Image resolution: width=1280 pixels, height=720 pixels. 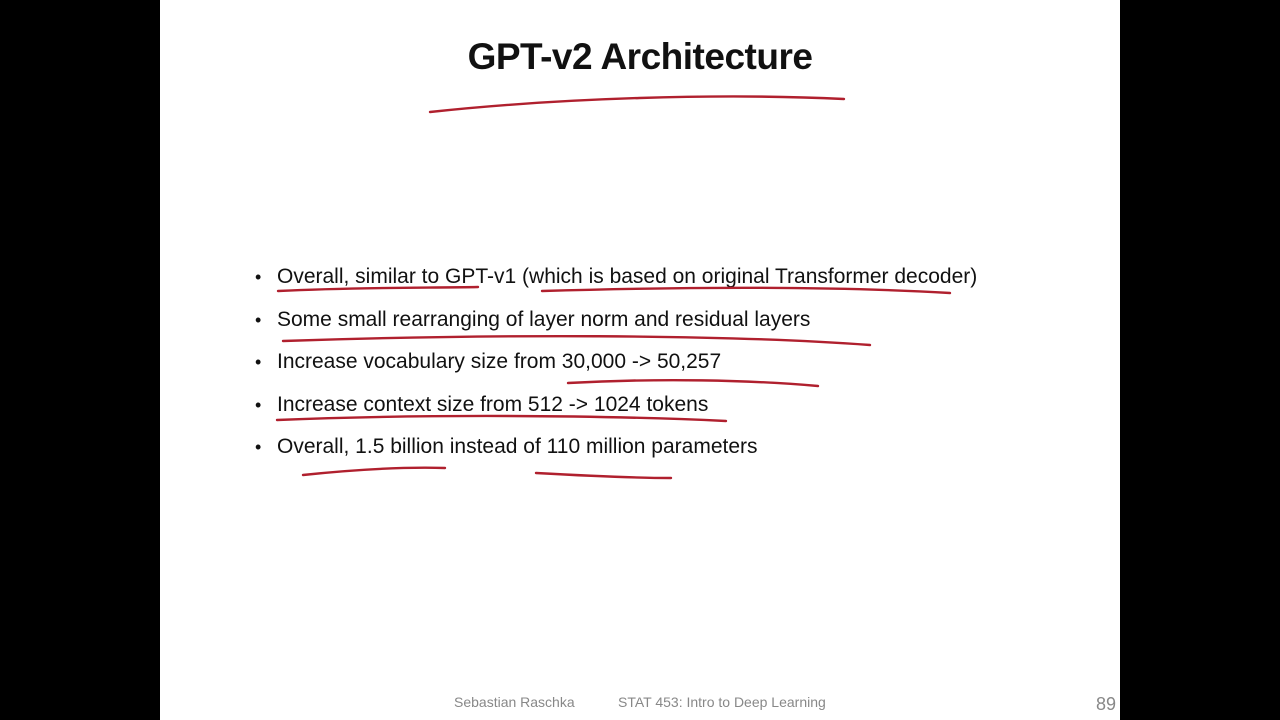 What do you see at coordinates (514, 702) in the screenshot?
I see `footer-author: Sebastian Raschka` at bounding box center [514, 702].